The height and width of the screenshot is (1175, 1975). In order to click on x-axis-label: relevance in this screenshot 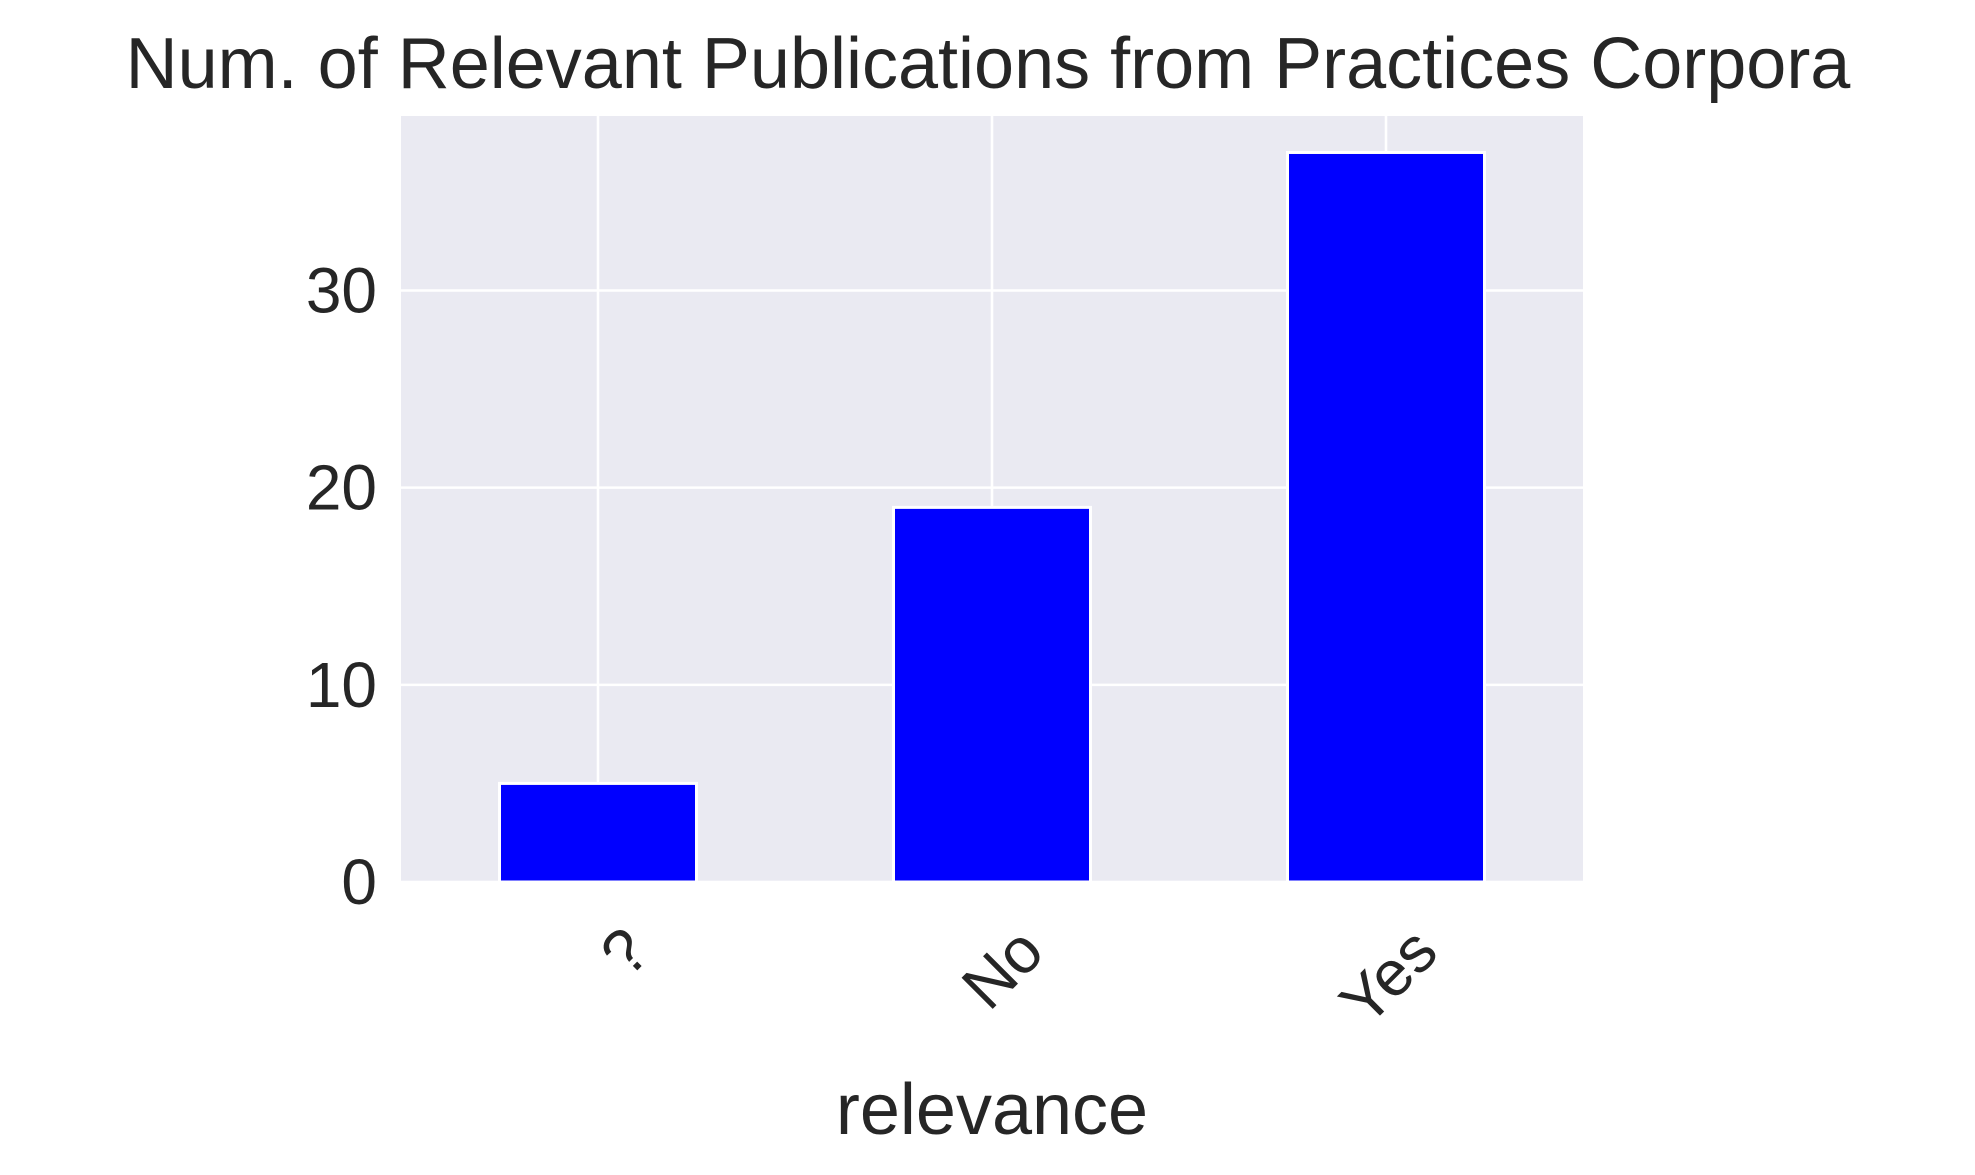, I will do `click(992, 1110)`.